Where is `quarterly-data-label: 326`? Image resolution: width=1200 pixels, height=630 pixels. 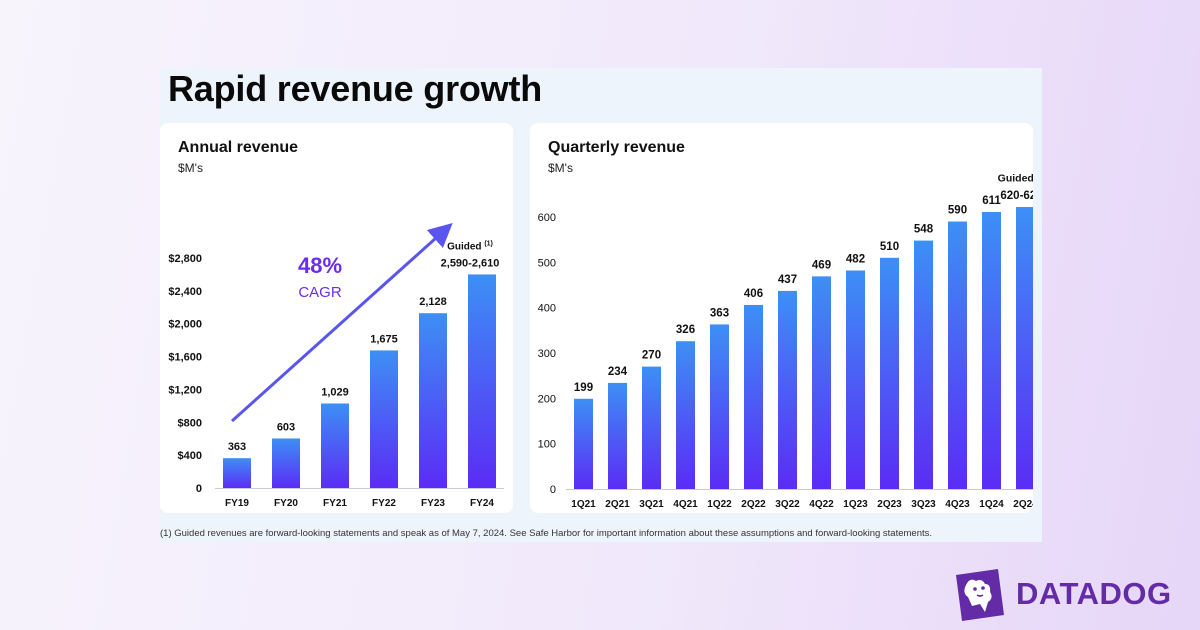 quarterly-data-label: 326 is located at coordinates (685, 330).